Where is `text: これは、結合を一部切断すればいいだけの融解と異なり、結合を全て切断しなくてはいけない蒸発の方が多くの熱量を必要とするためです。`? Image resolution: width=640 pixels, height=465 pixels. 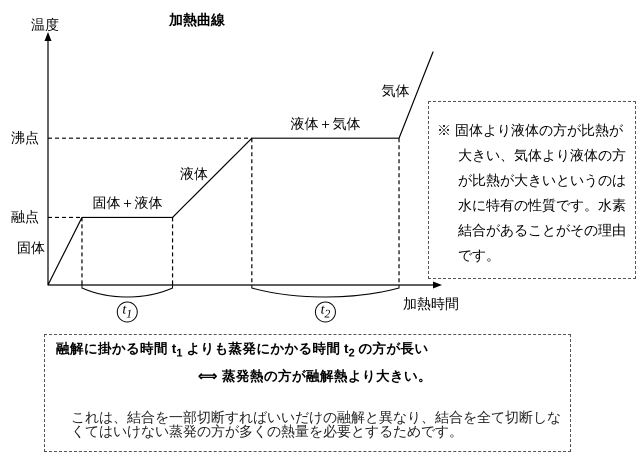 text: これは、結合を一部切断すればいいだけの融解と異なり、結合を全て切断しなくてはいけない蒸発の方が多くの熱量を必要とするためです。 is located at coordinates (316, 424).